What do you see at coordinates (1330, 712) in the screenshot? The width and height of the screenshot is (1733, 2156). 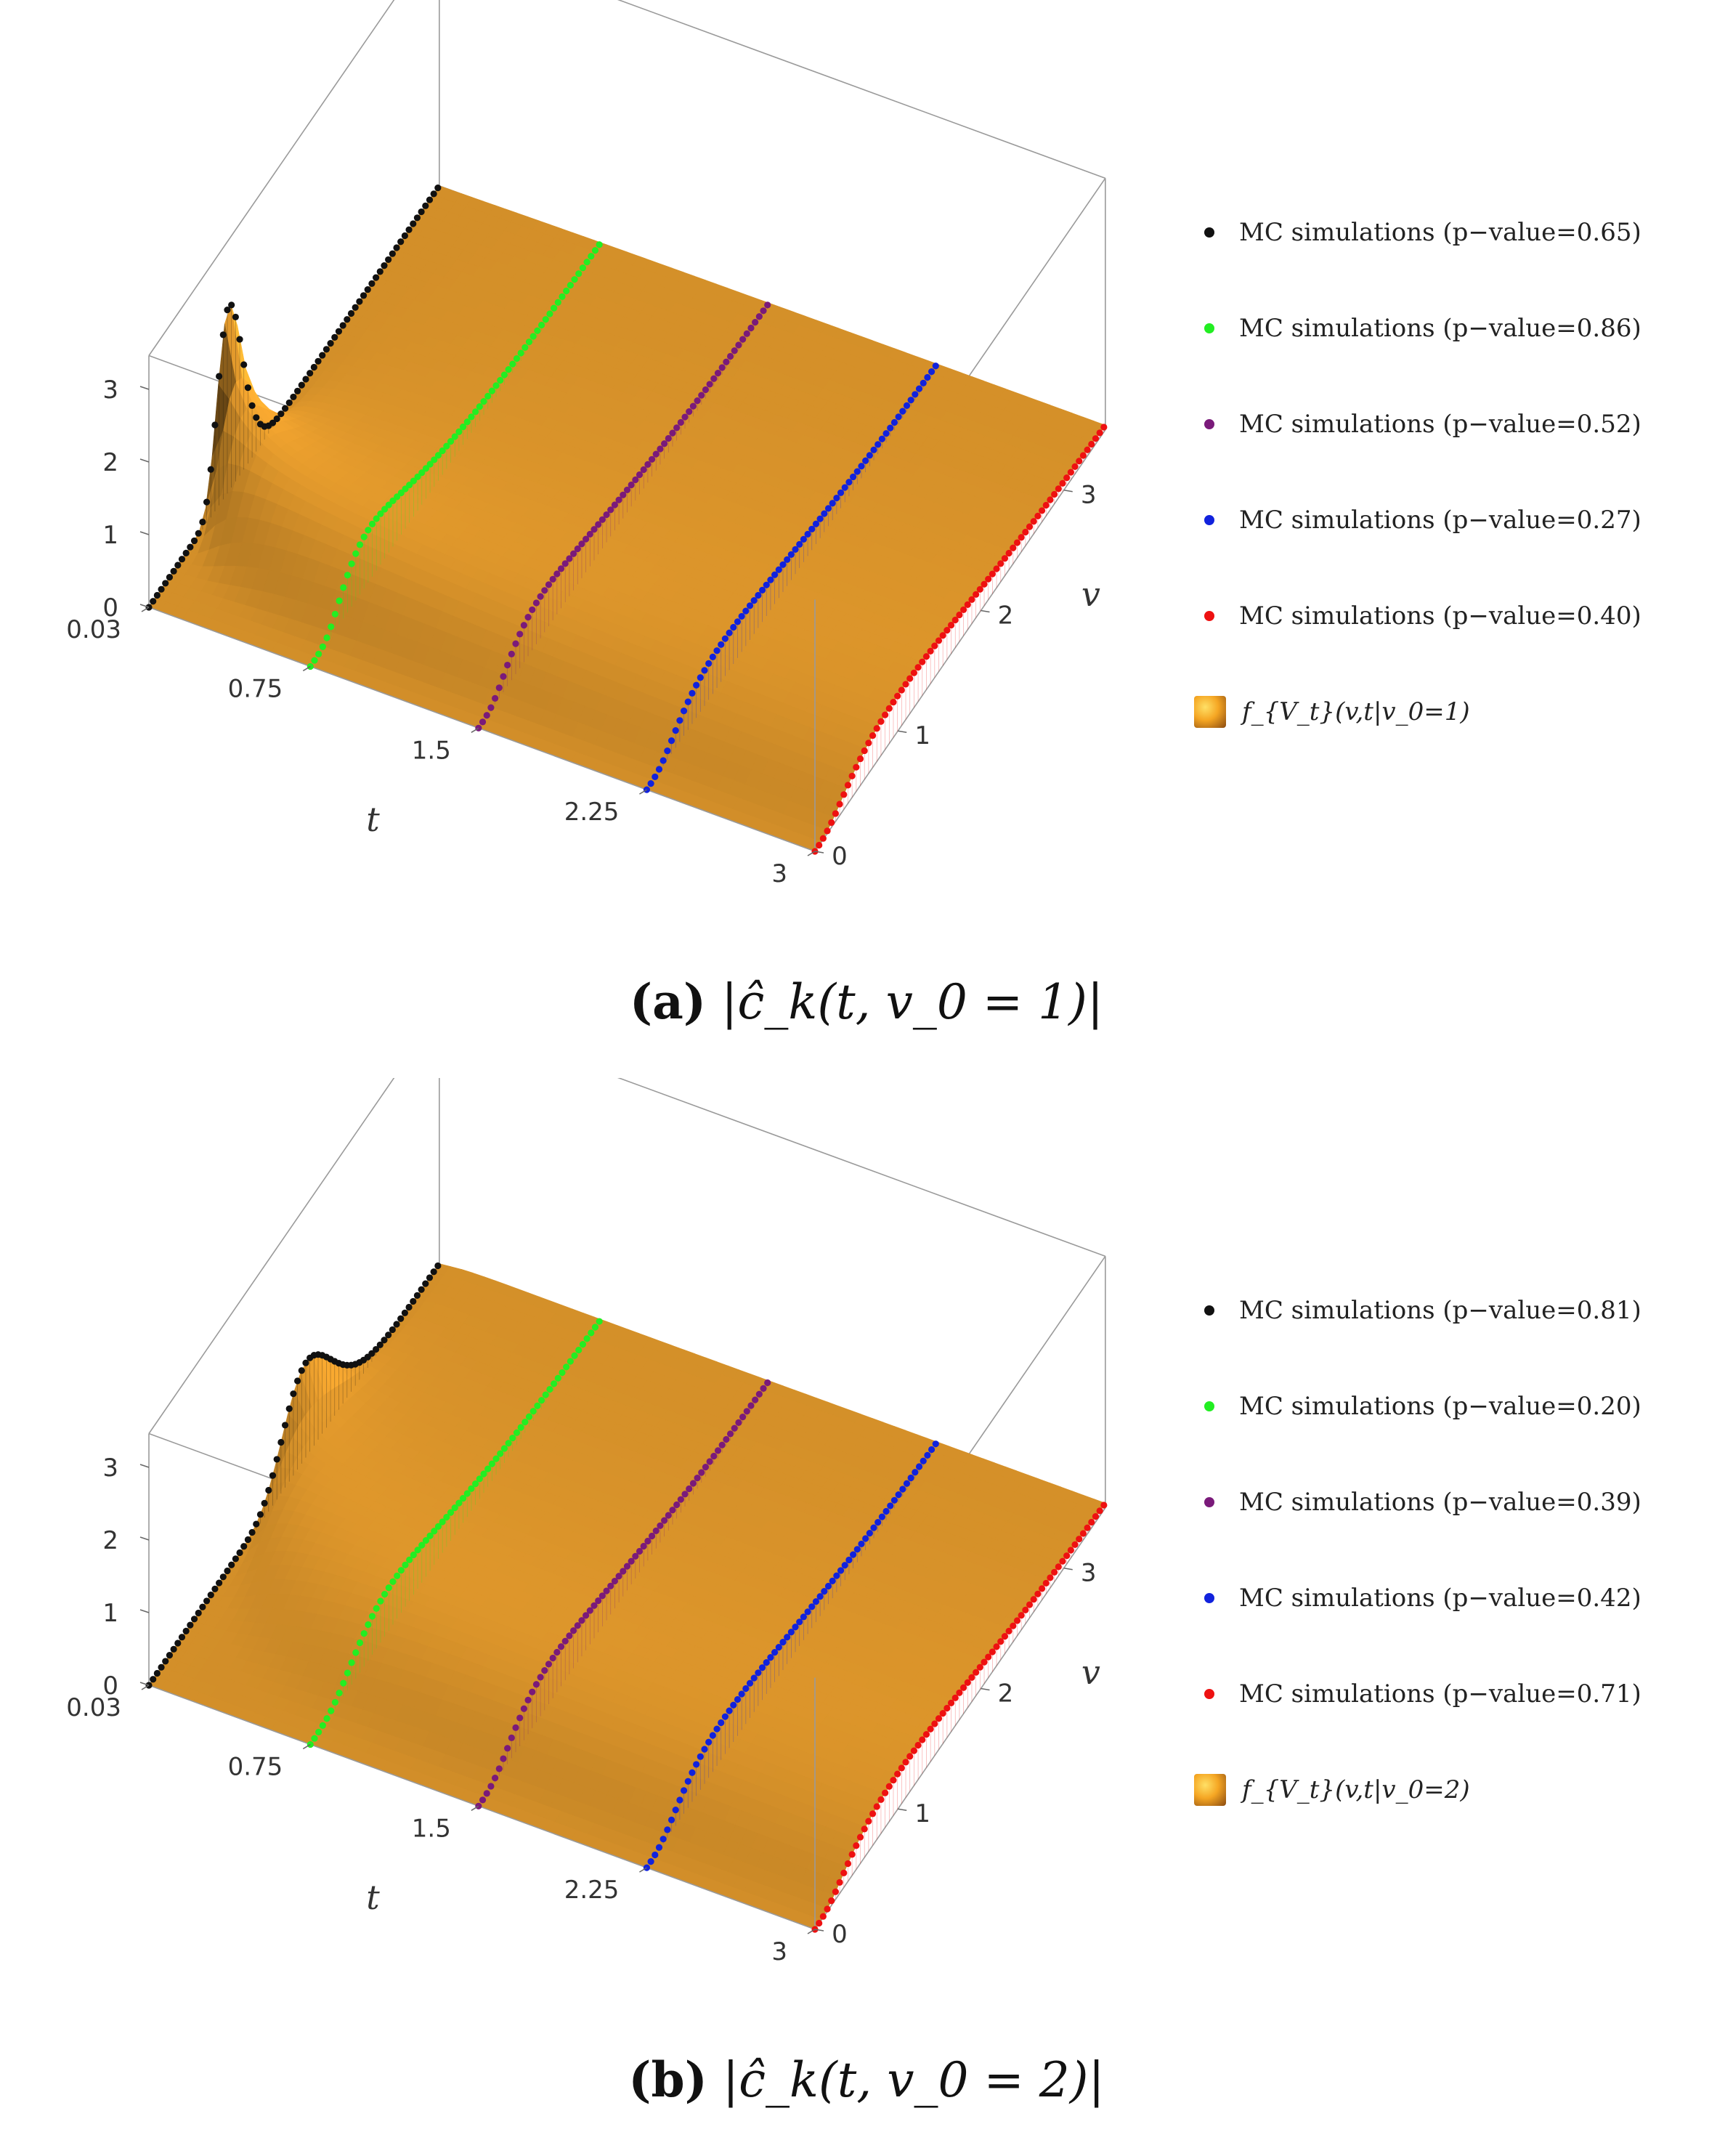 I see `legend-item-surface: f_{V_t}(v,t|v_0=1)` at bounding box center [1330, 712].